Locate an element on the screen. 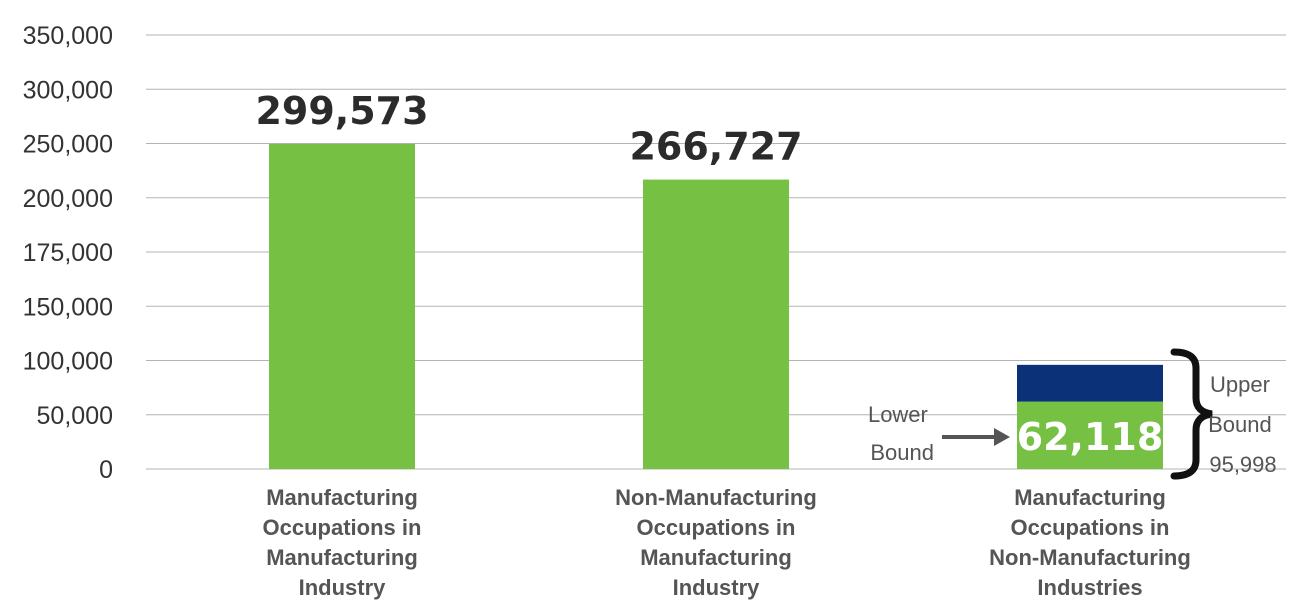 This screenshot has width=1294, height=614. right-brace-icon is located at coordinates (1191, 414).